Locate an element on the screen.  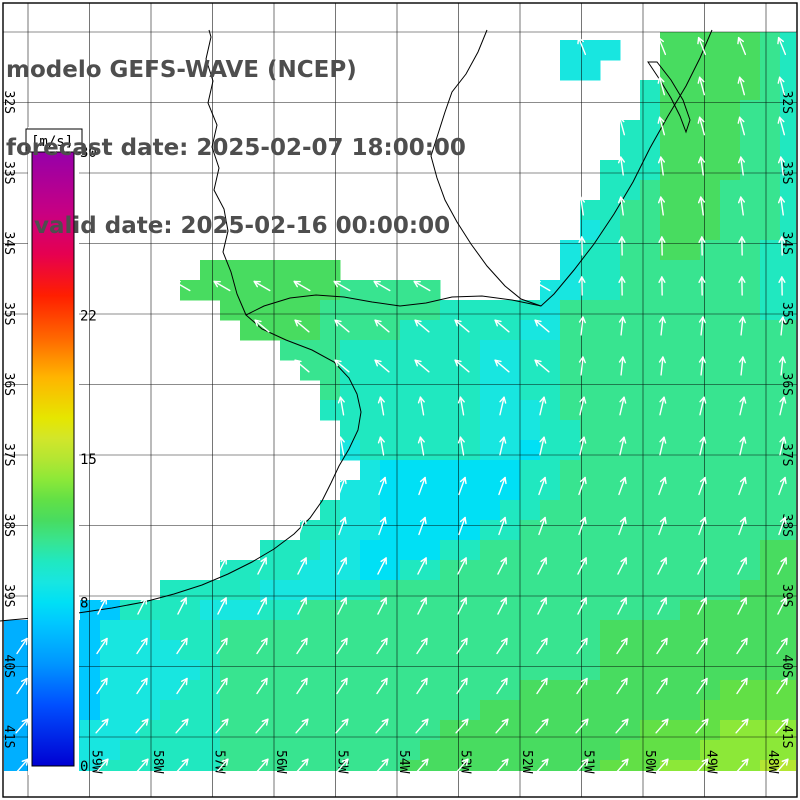
lat-label-right: 37S is located at coordinates (786, 454).